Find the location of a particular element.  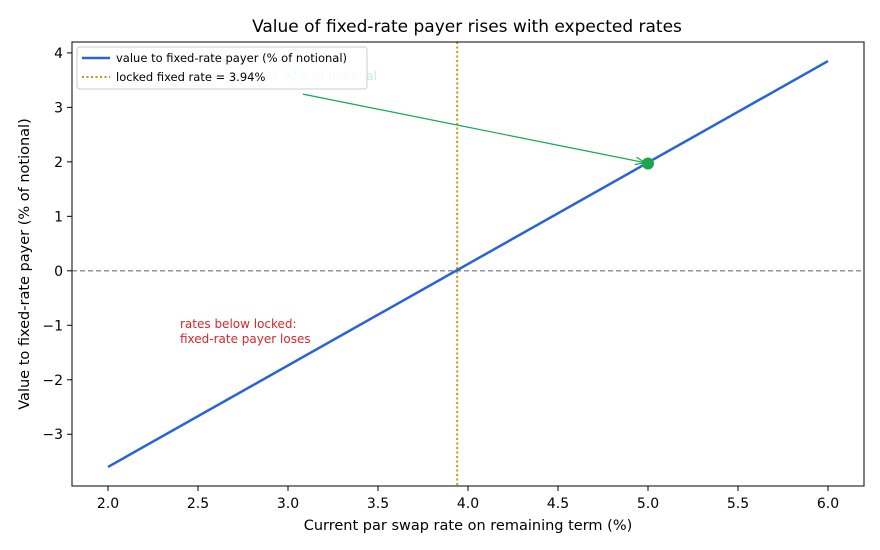

x-tick-label: 2.0 is located at coordinates (108, 504).